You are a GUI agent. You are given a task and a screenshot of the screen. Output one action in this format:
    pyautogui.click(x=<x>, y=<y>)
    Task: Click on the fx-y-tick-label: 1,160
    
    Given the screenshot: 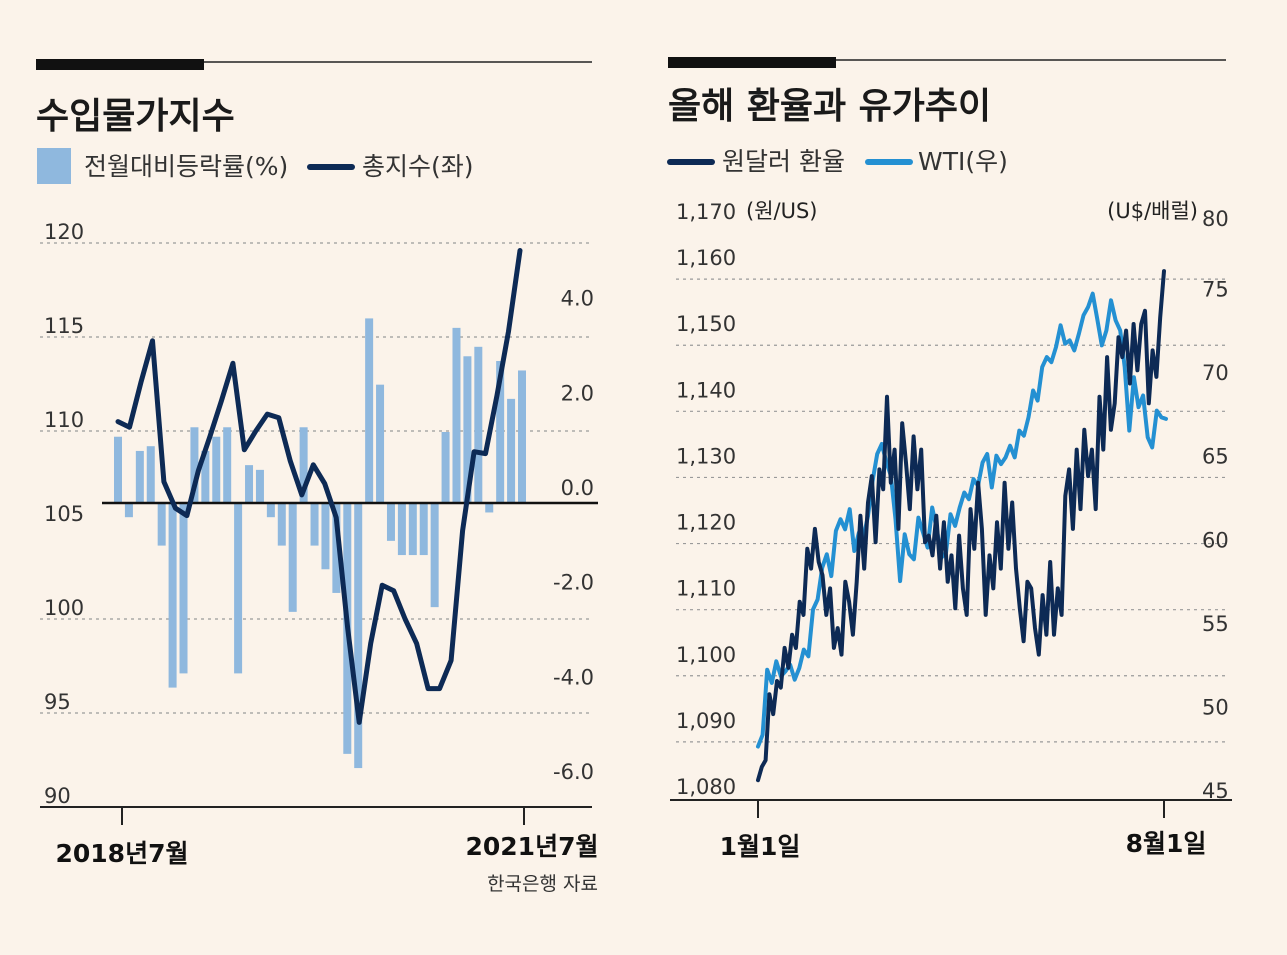 What is the action you would take?
    pyautogui.click(x=706, y=258)
    